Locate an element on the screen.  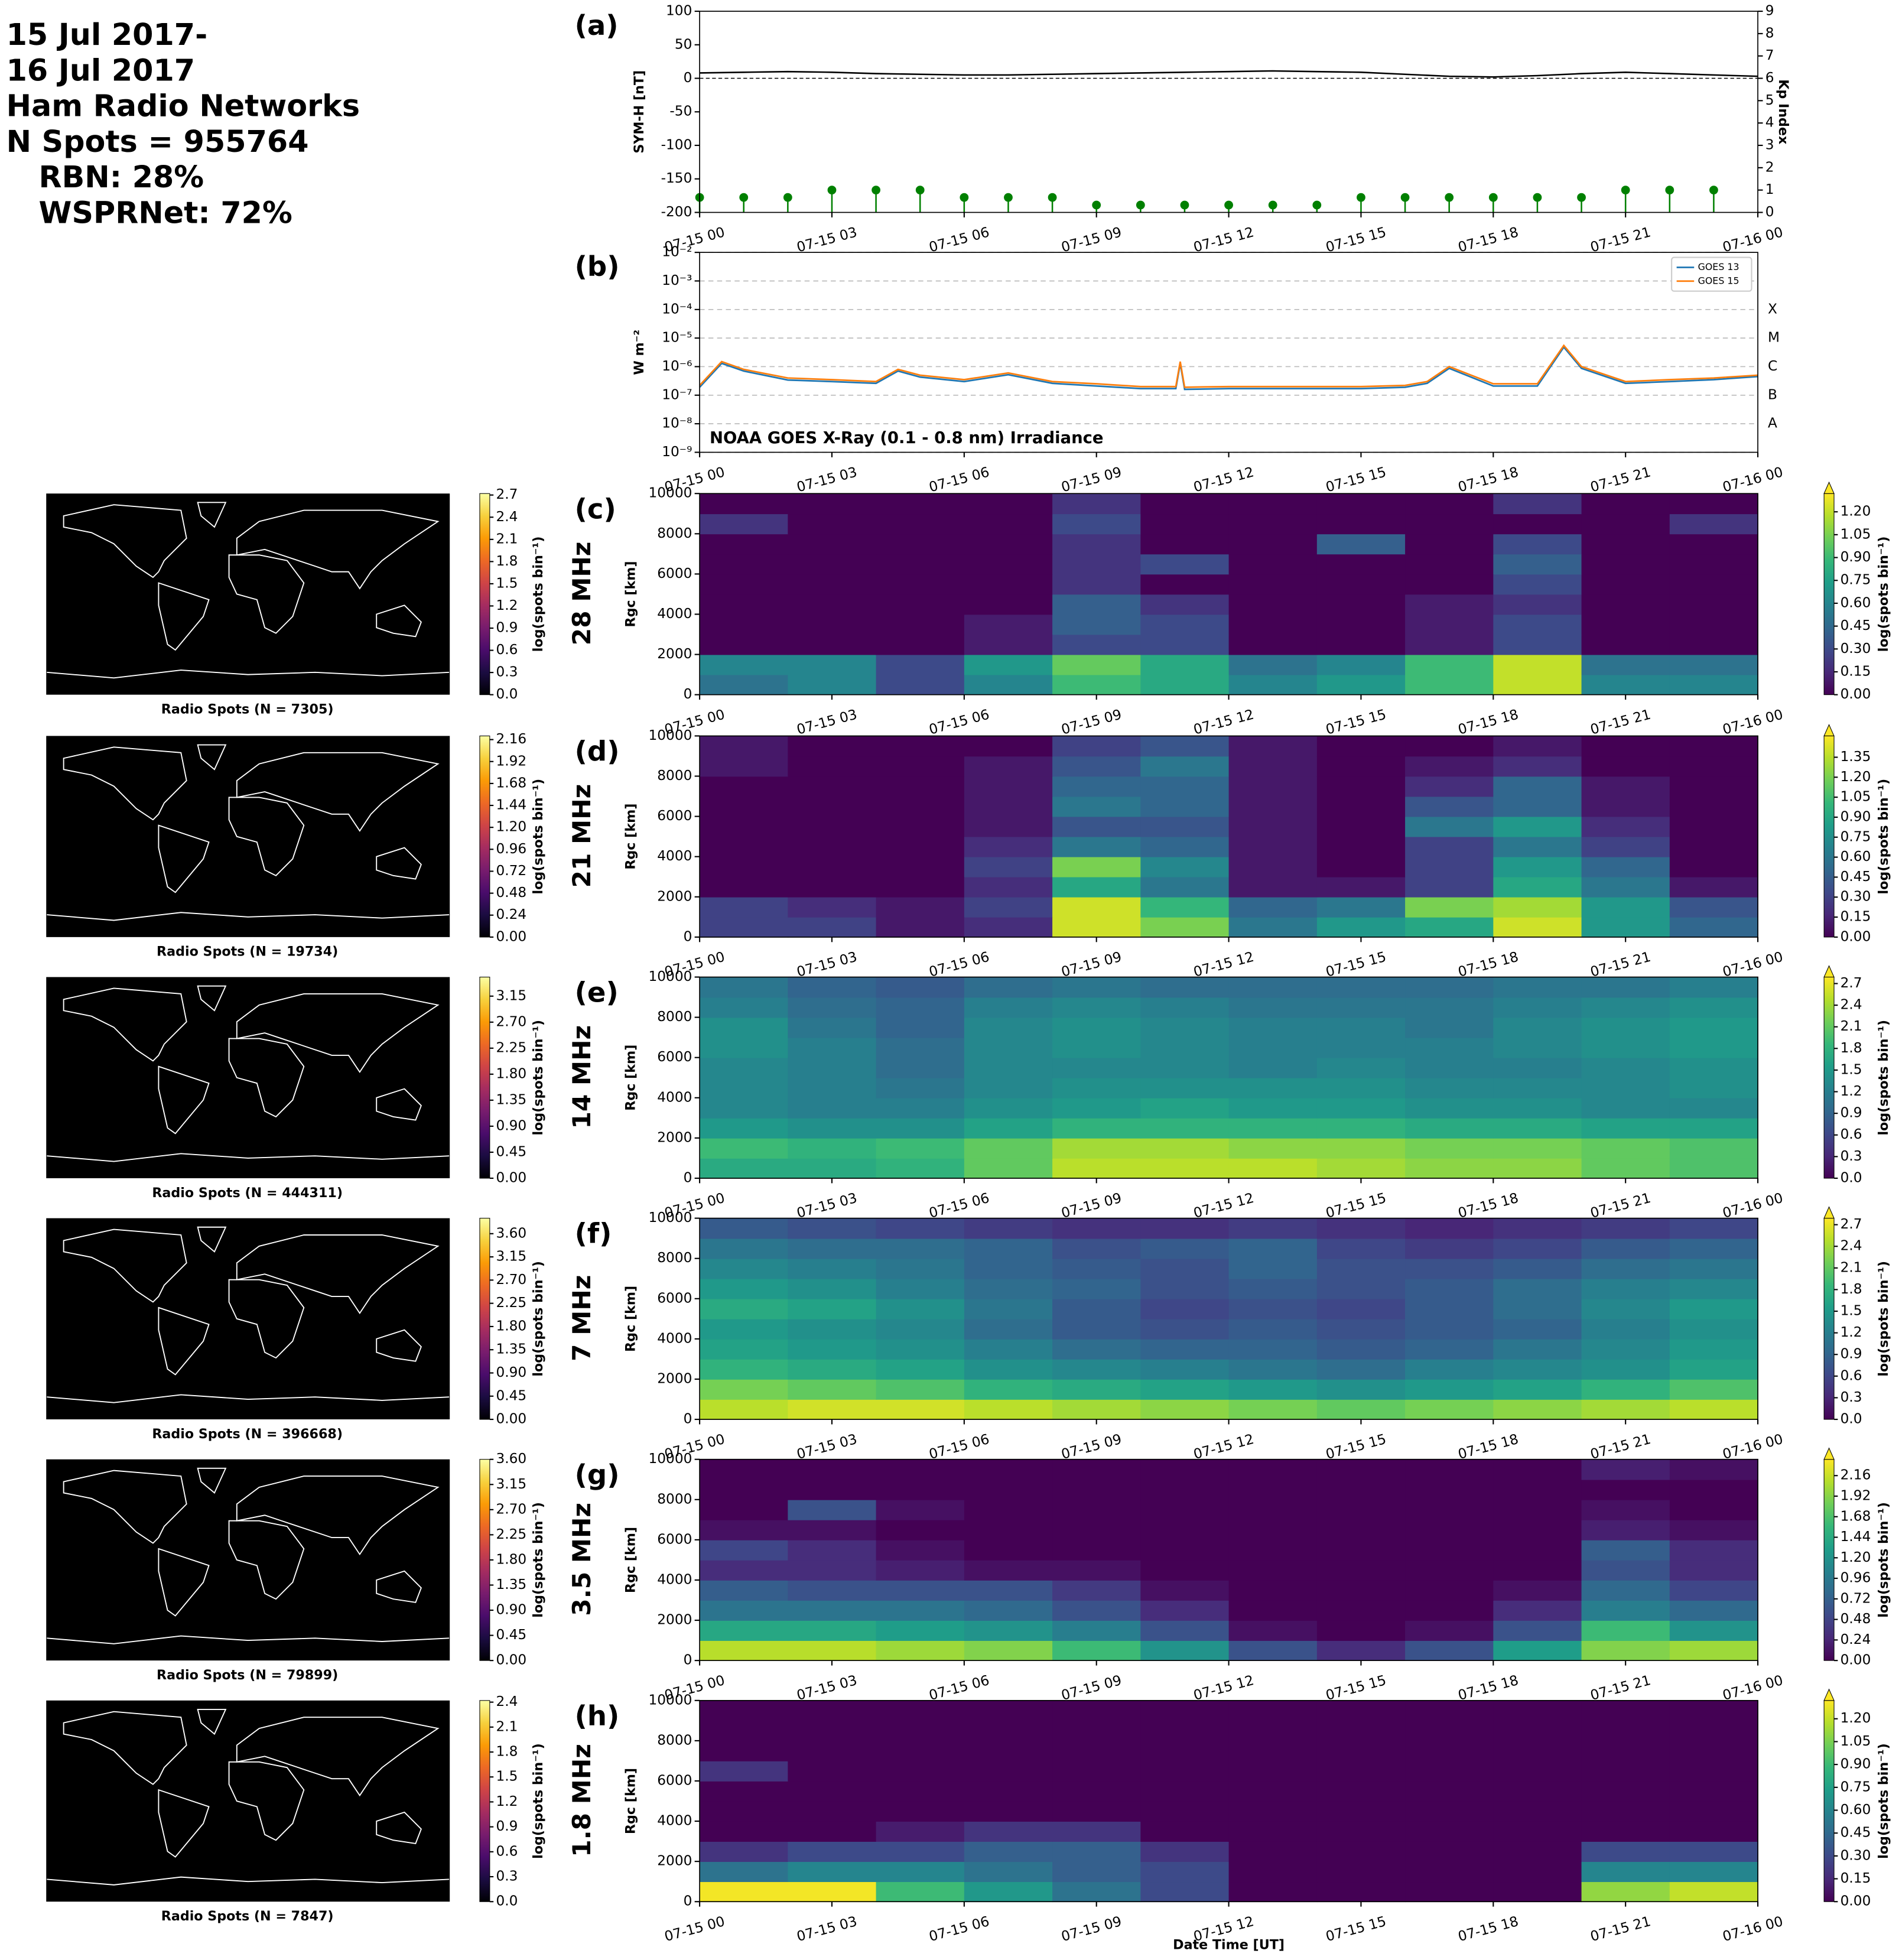
colorbar-label: log(spots bin⁻¹) is located at coordinates (1883, 1560).